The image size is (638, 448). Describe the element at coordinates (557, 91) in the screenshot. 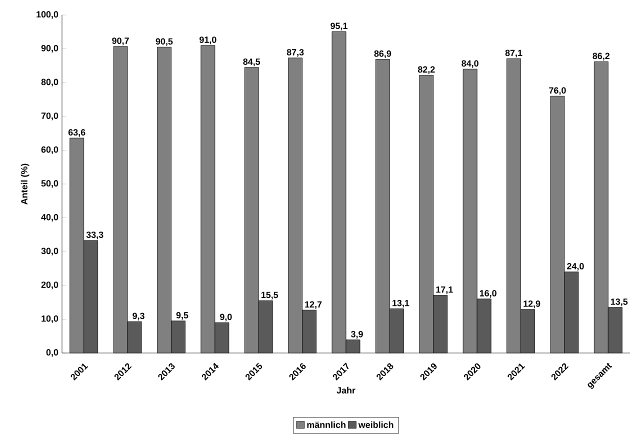

I see `data-label: 76,0` at that location.